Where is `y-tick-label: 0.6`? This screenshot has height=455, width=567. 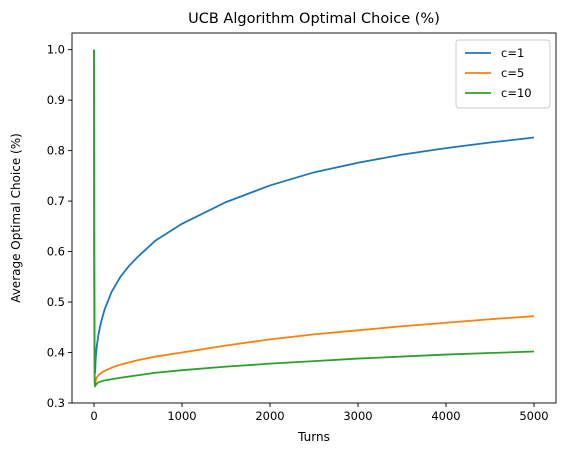 y-tick-label: 0.6 is located at coordinates (56, 252).